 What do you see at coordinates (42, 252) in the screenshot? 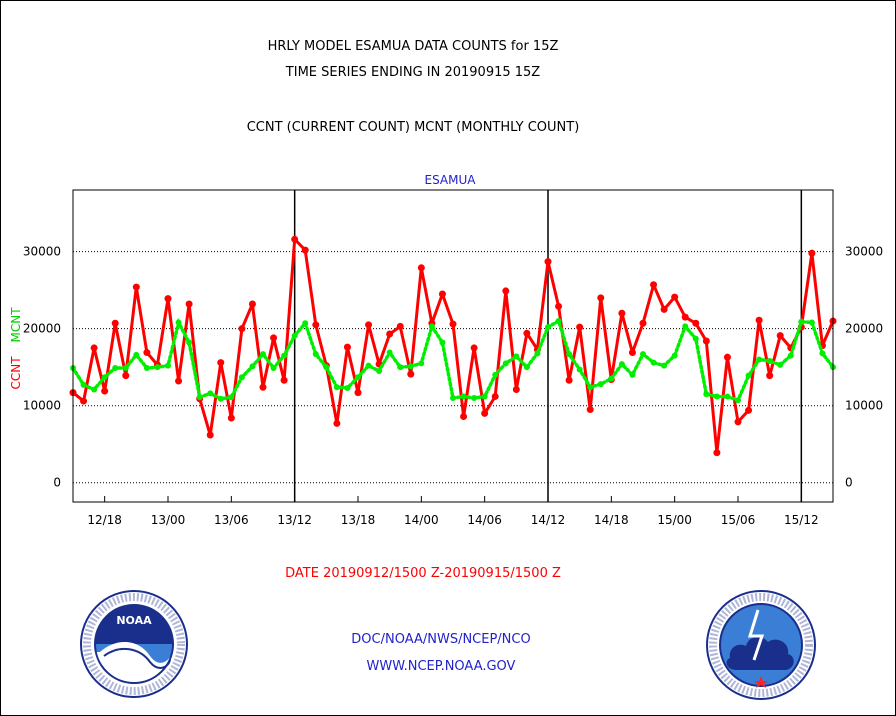
I see `y-tick-label-left: 30000` at bounding box center [42, 252].